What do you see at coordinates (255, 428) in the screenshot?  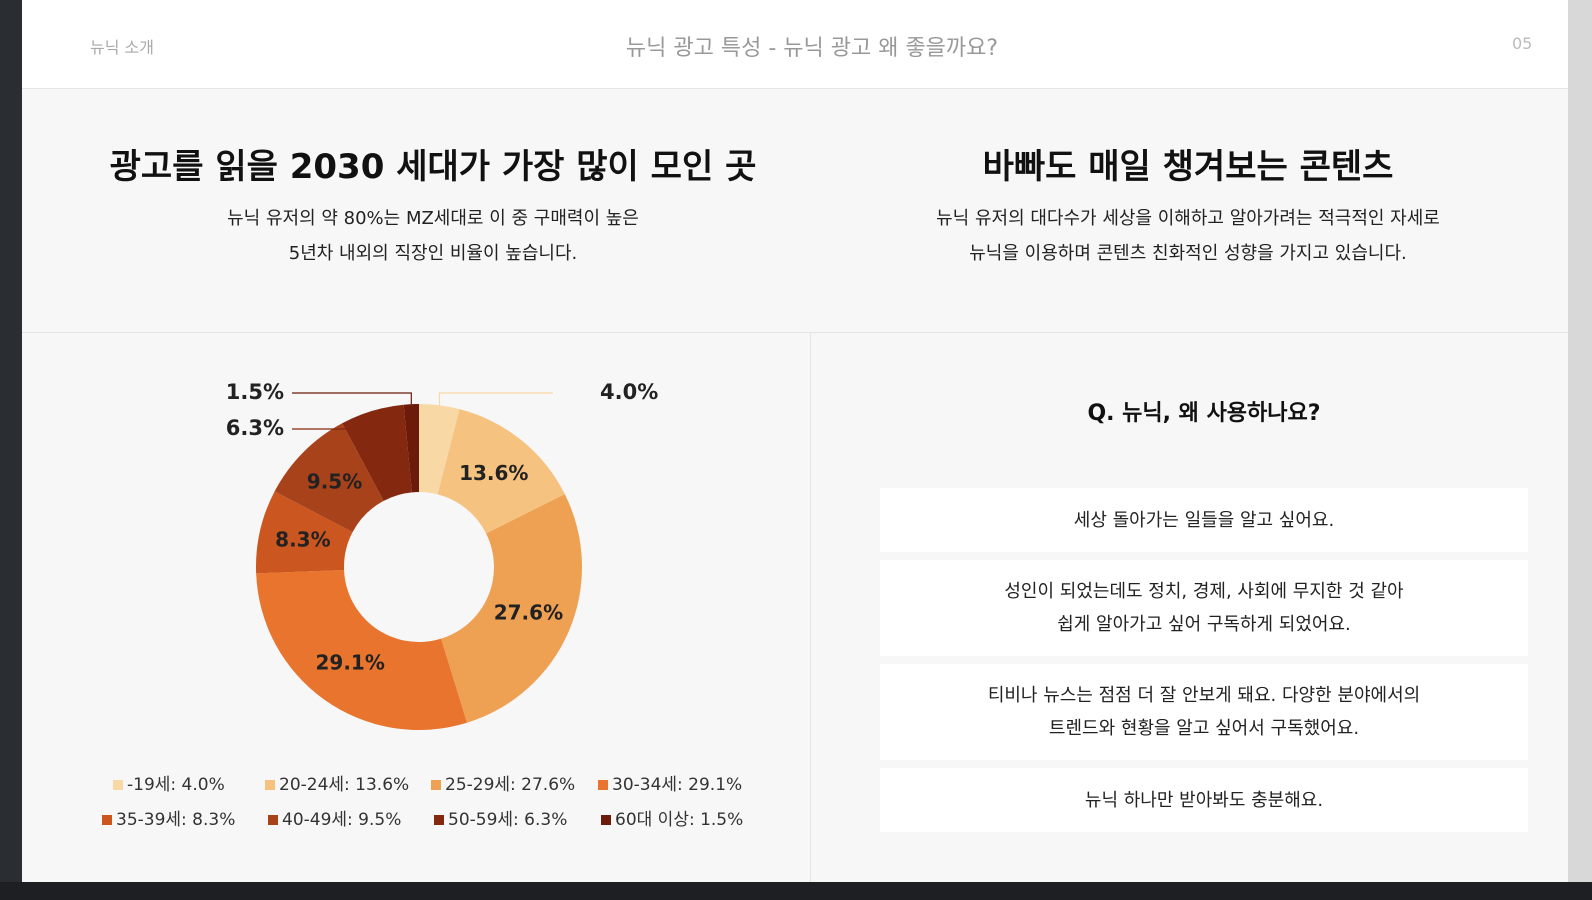 I see `data-label: 6.3%` at bounding box center [255, 428].